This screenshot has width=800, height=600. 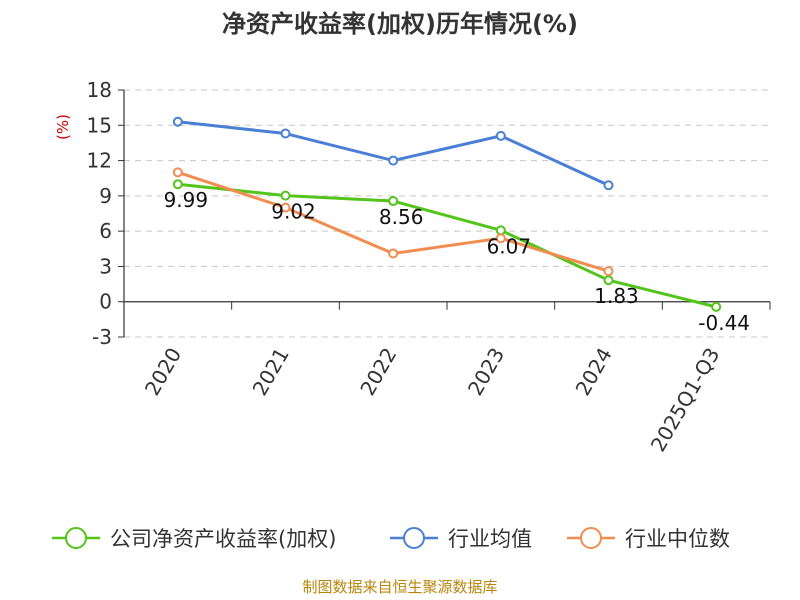 What do you see at coordinates (102, 337) in the screenshot?
I see `y-tick-label: -3` at bounding box center [102, 337].